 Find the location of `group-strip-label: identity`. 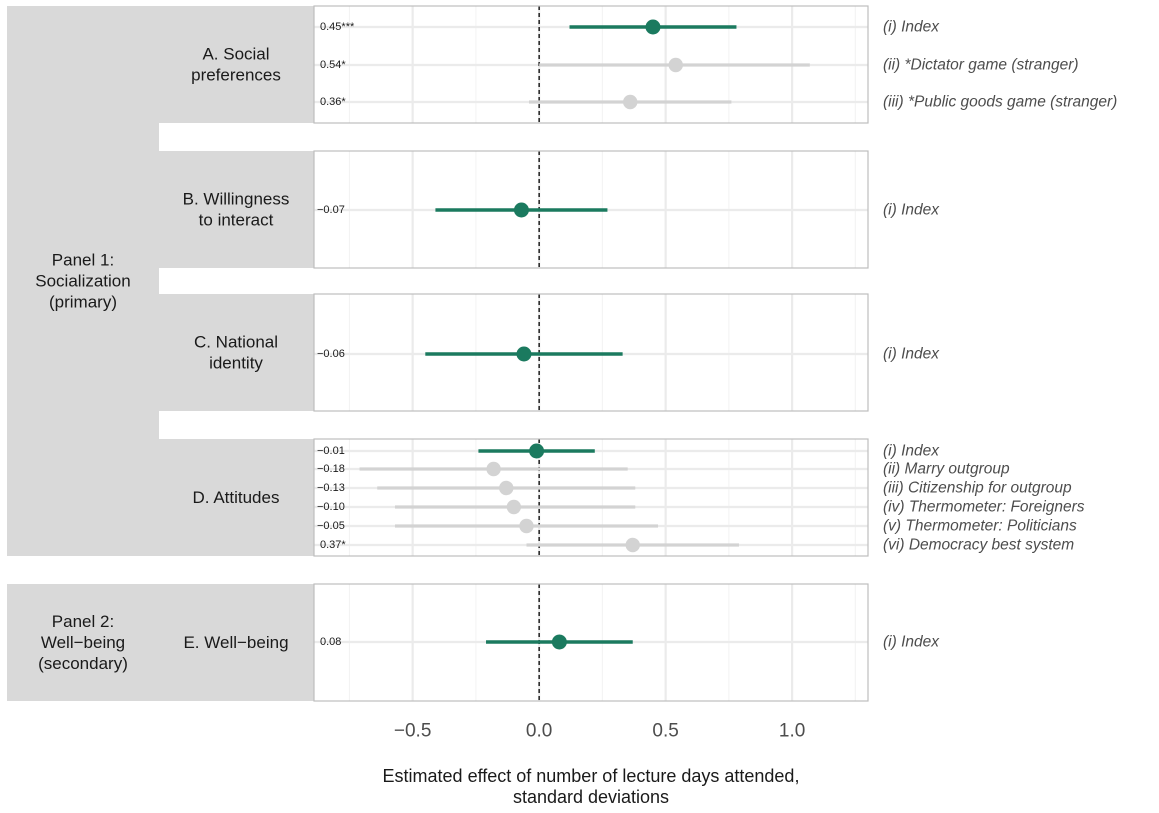

group-strip-label: identity is located at coordinates (236, 363).